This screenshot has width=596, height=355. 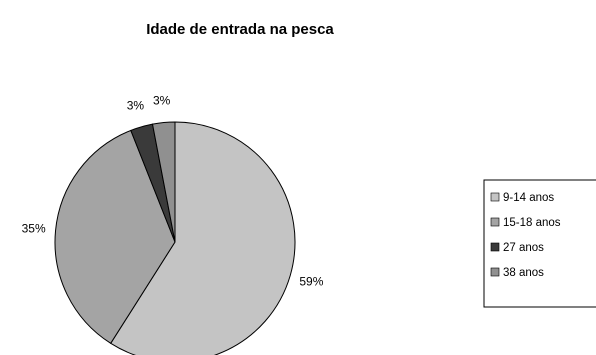 I want to click on legend-box, so click(x=539, y=243).